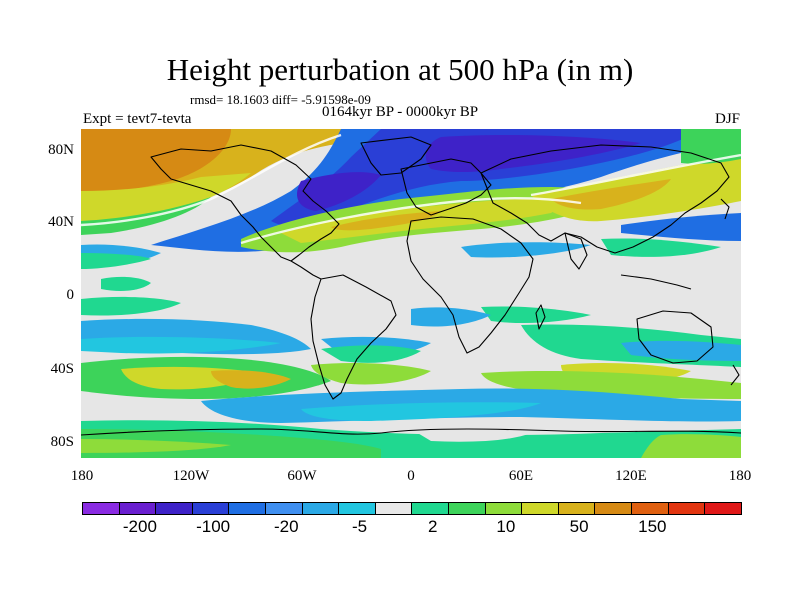 The image size is (800, 600). I want to click on contour-sh-blue-east, so click(681, 350).